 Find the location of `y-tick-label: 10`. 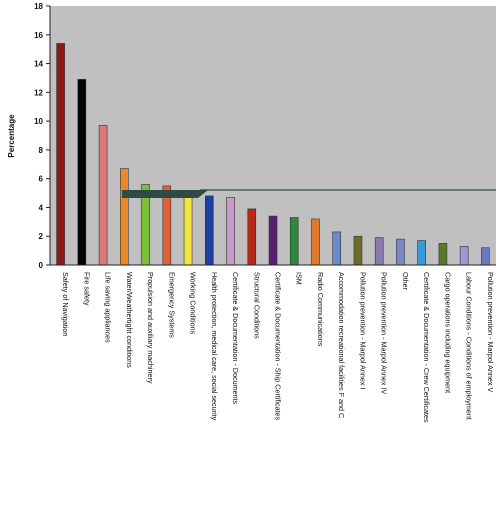

y-tick-label: 10 is located at coordinates (38, 121).